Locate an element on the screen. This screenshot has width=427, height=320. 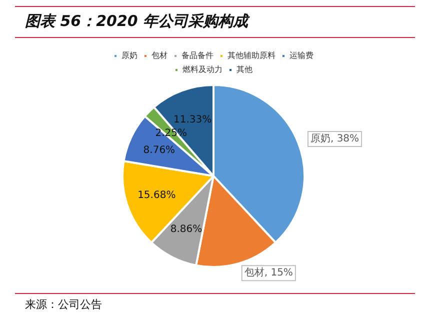
legend-label: 包材 is located at coordinates (160, 55).